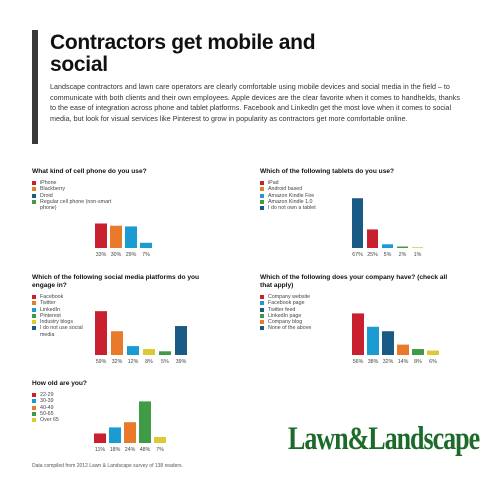  I want to click on legend-item: Company blog, so click(305, 322).